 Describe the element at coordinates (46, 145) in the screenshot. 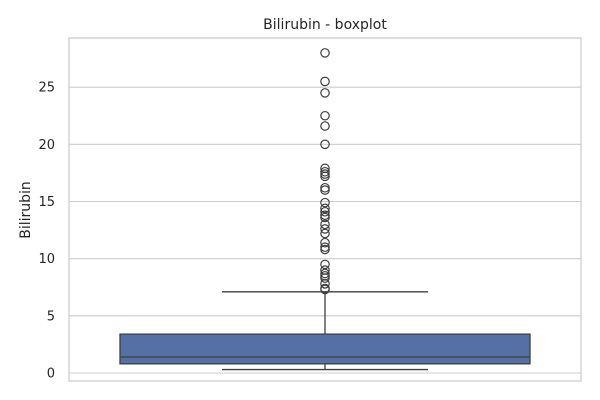

I see `y-tick-label-20: 20` at that location.